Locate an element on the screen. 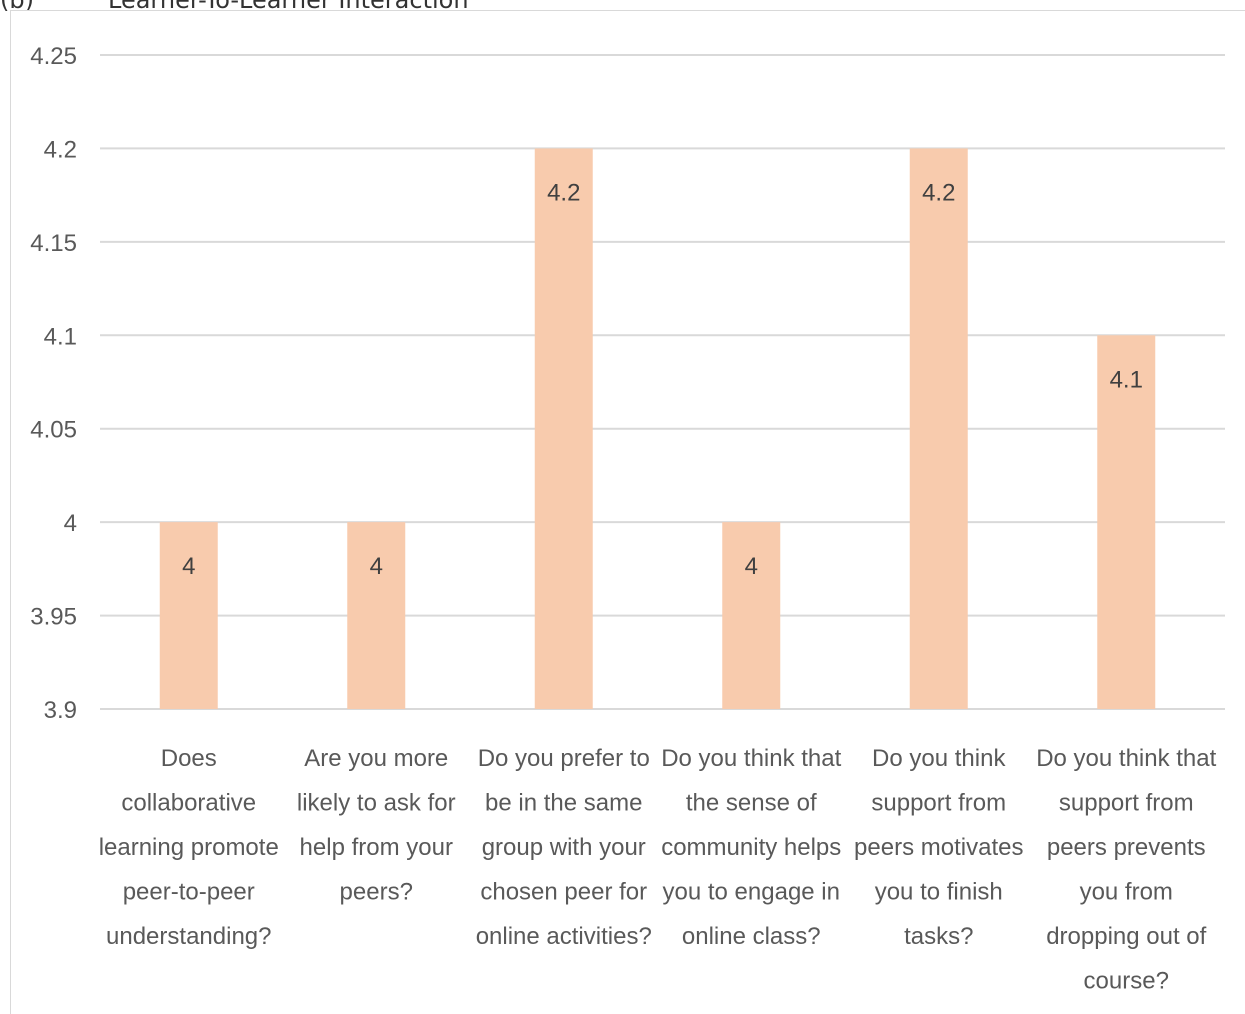 The width and height of the screenshot is (1245, 1014). data-label-3: 4 is located at coordinates (751, 566).